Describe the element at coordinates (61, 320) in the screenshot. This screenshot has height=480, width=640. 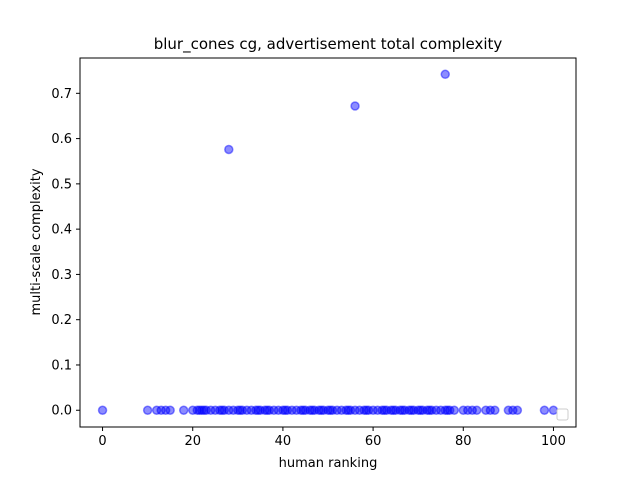
I see `y-tick-label: 0.2` at that location.